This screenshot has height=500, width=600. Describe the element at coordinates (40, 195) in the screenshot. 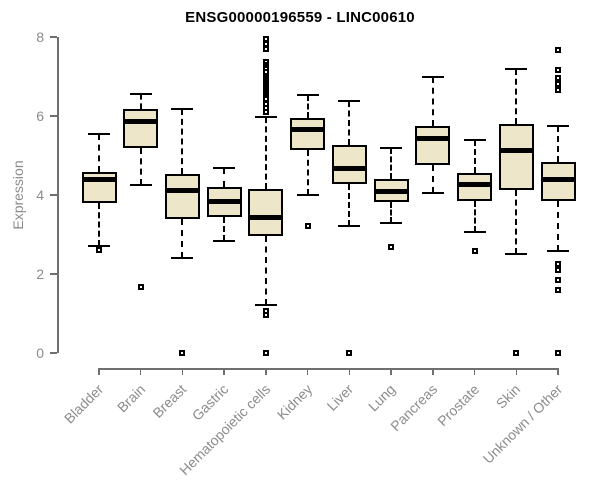

I see `y-tick-label: 4` at that location.